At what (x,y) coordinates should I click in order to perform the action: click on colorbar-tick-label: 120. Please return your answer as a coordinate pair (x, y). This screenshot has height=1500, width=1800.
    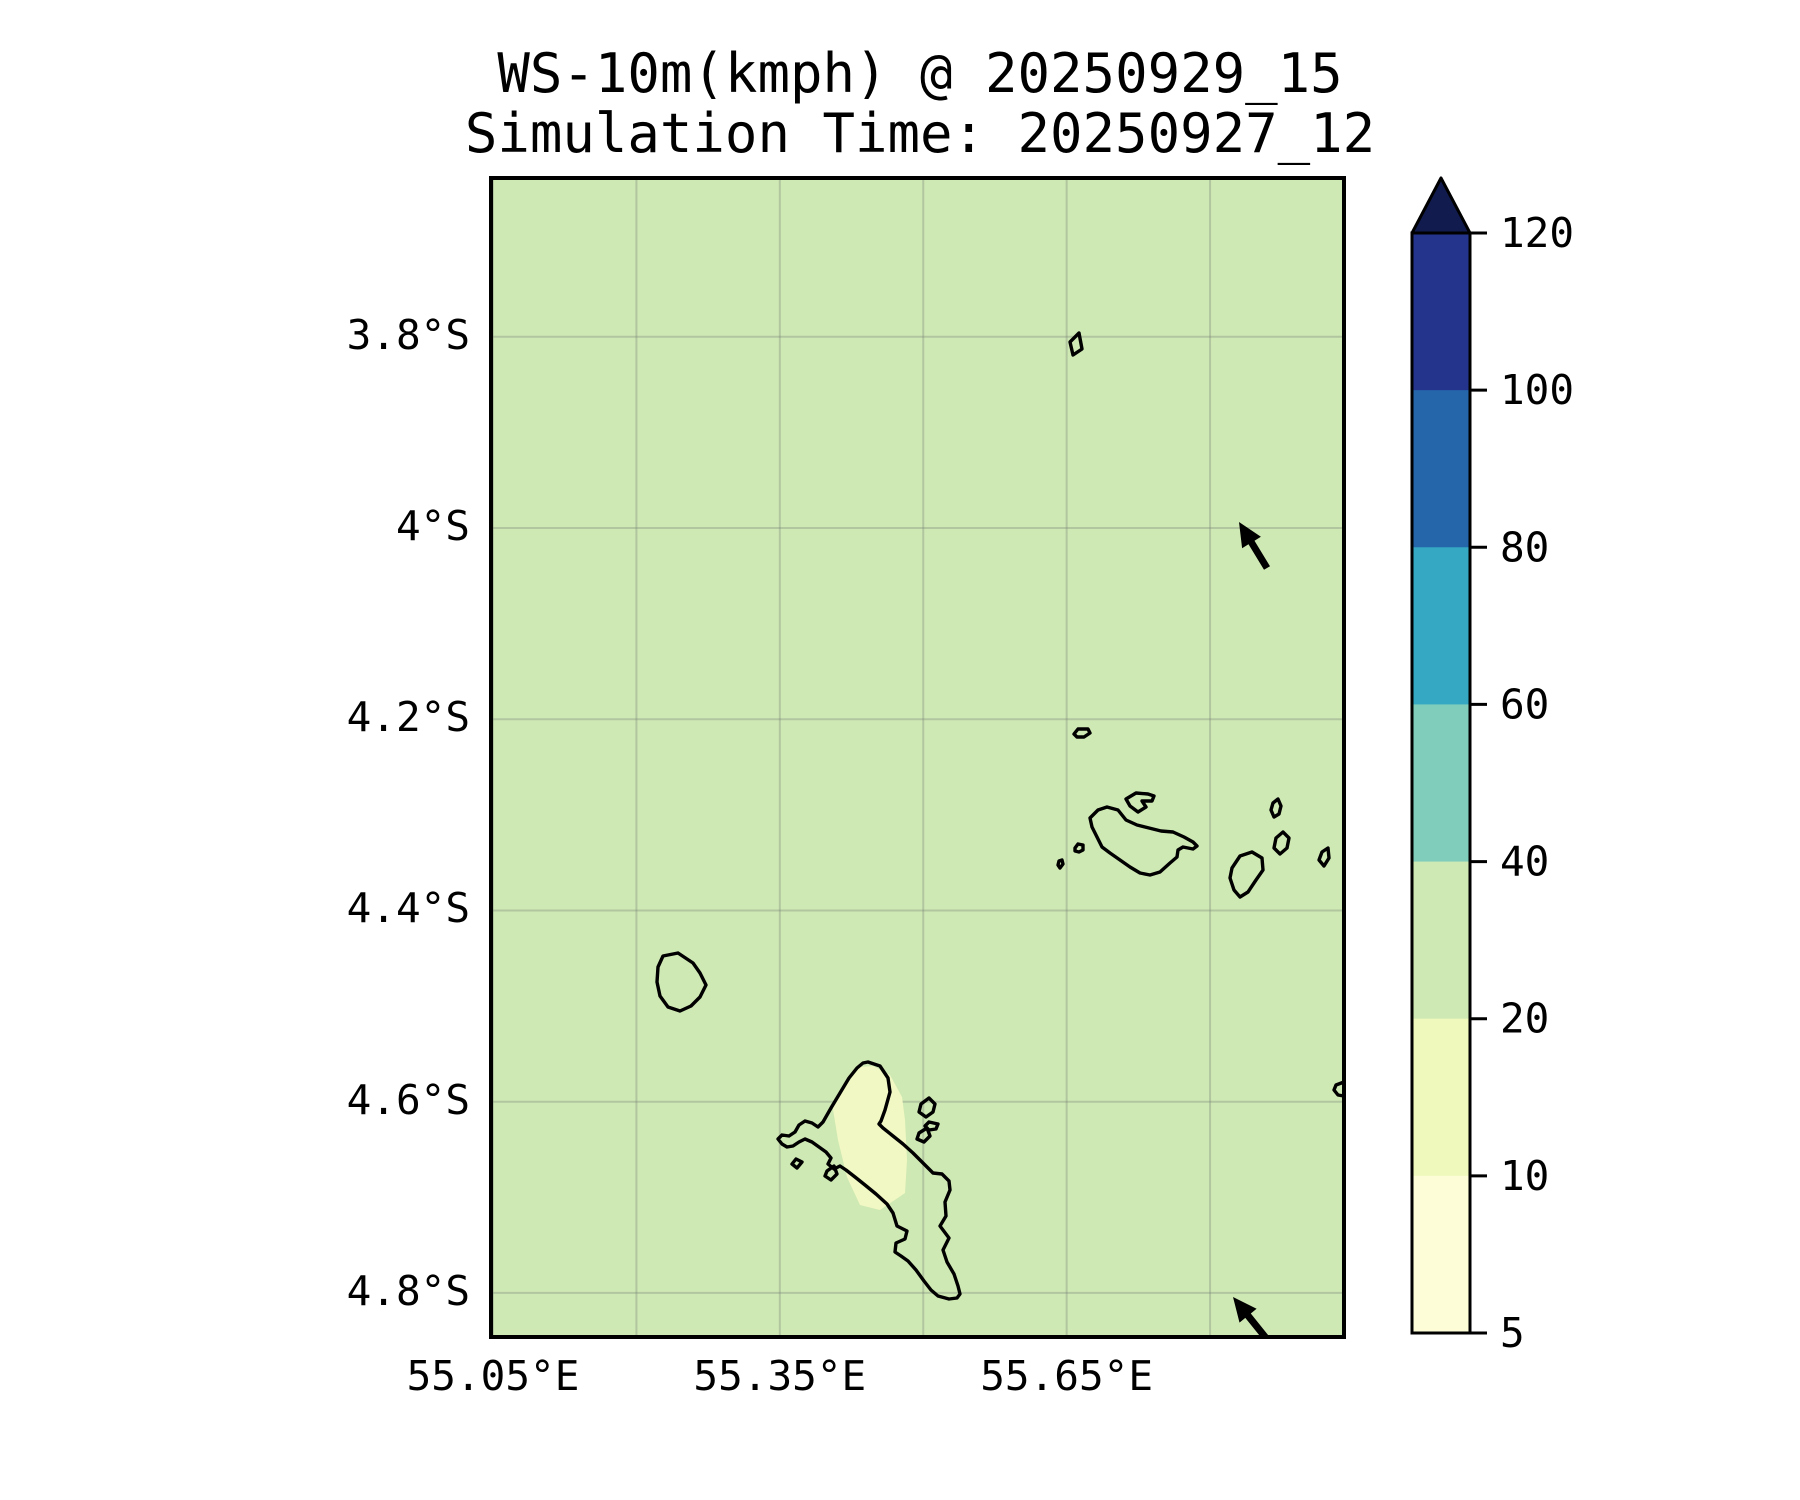
    Looking at the image, I should click on (1537, 233).